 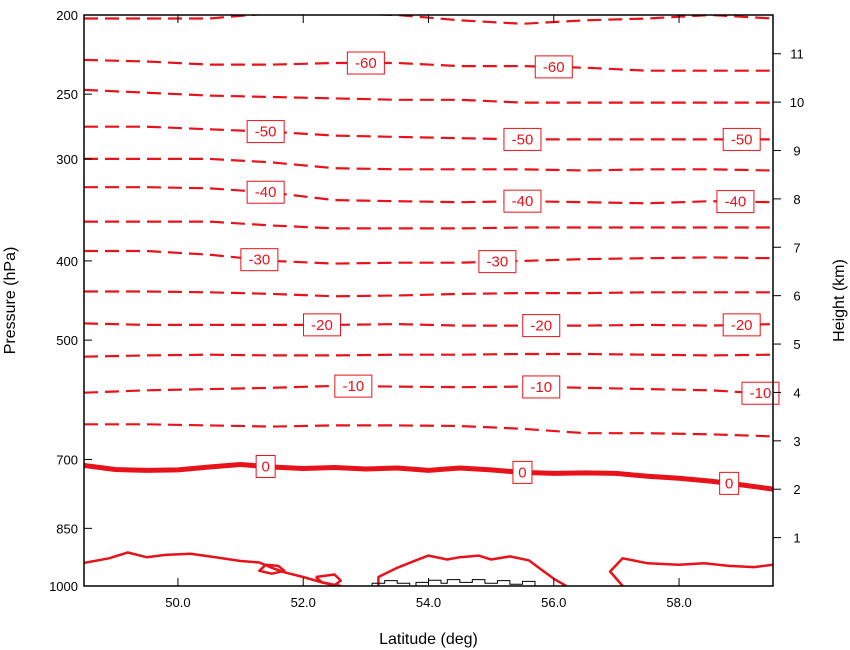 I want to click on y-tick-label: 850, so click(x=67, y=528).